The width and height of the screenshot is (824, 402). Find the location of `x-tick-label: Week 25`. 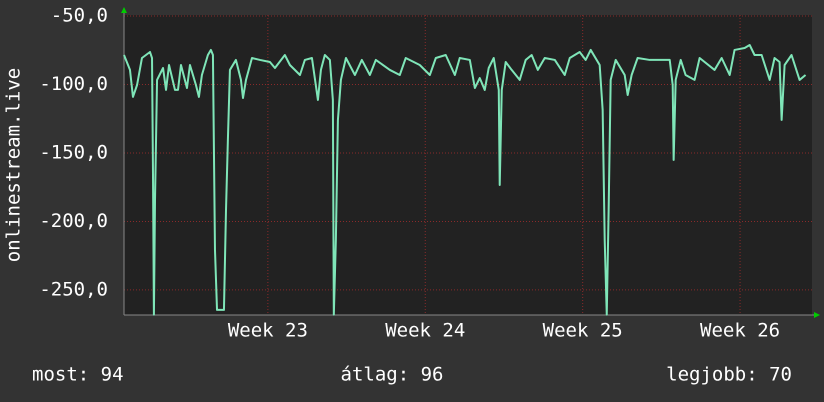

x-tick-label: Week 25 is located at coordinates (583, 331).